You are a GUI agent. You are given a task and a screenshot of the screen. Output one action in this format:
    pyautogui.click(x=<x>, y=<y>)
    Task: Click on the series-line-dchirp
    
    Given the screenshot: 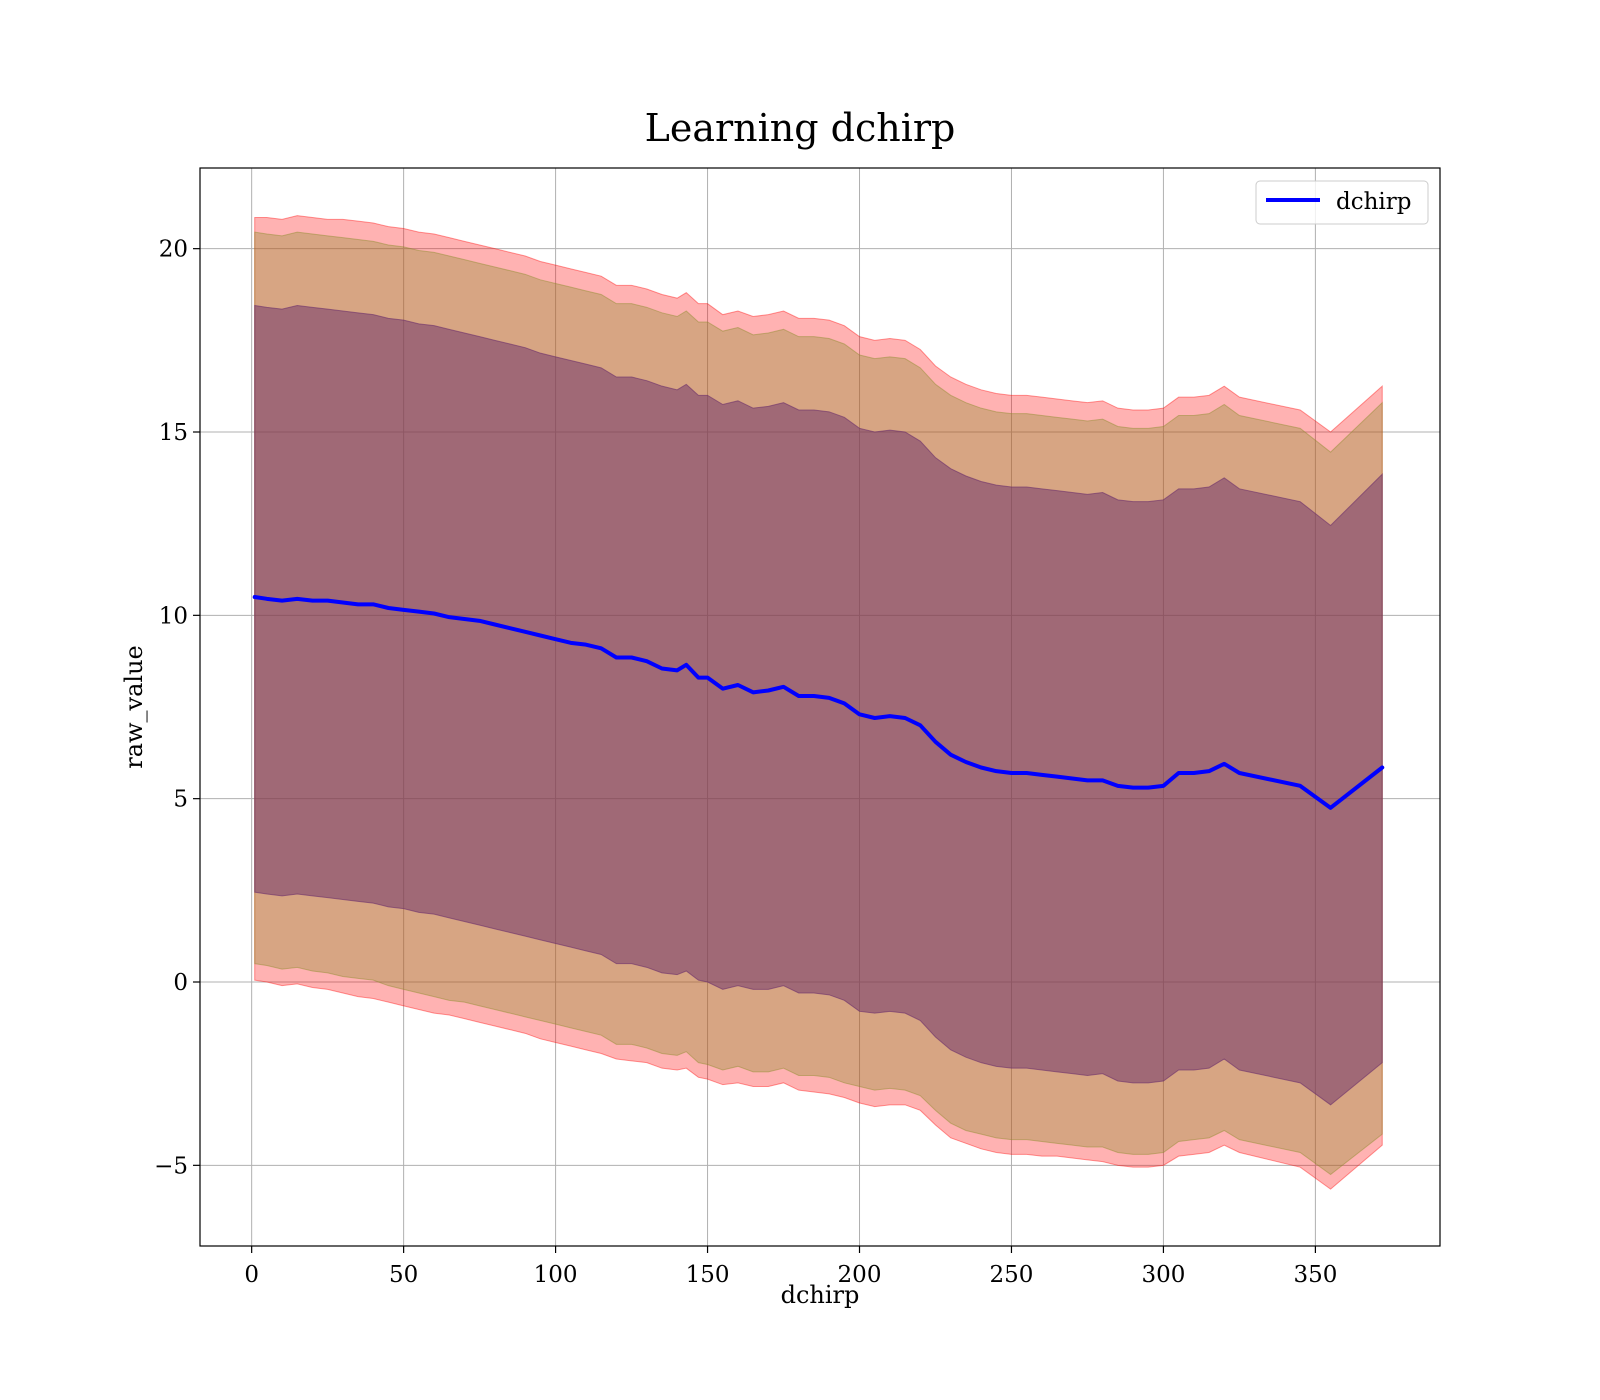 What is the action you would take?
    pyautogui.click(x=818, y=702)
    